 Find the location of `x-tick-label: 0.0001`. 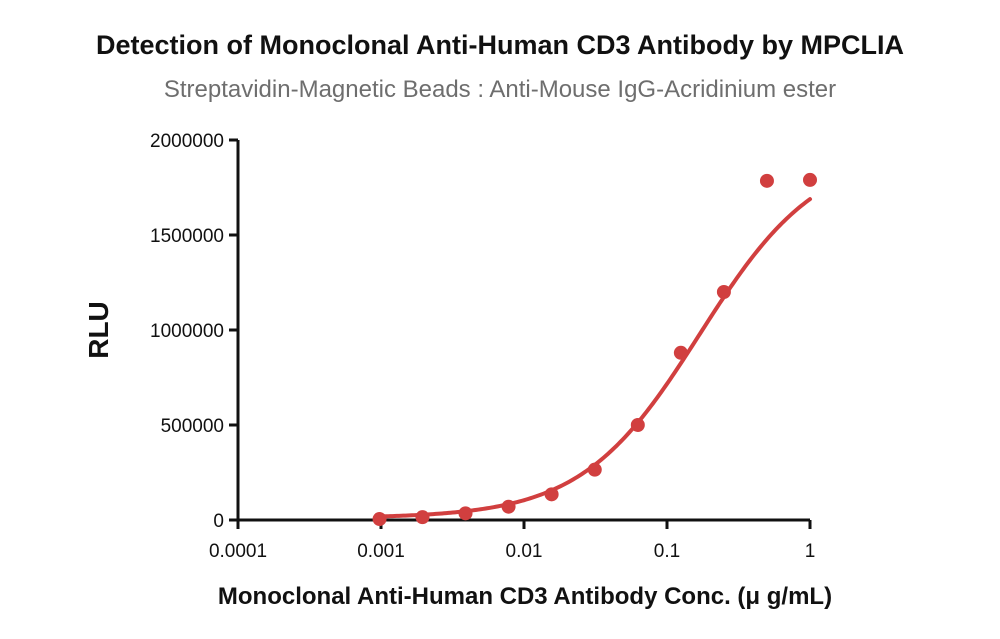

x-tick-label: 0.0001 is located at coordinates (238, 551).